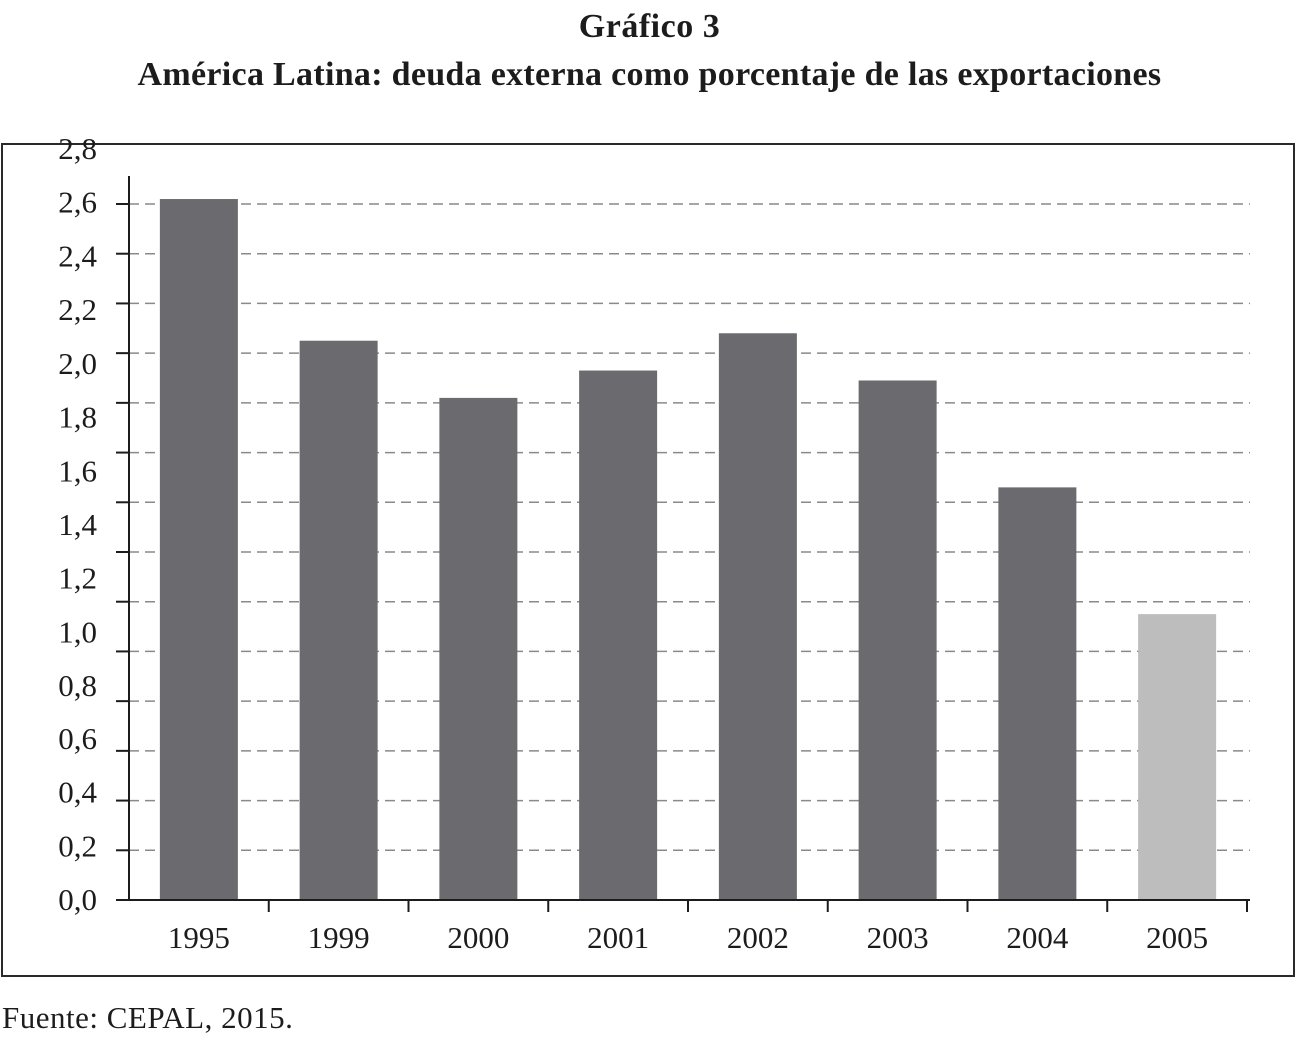 The image size is (1299, 1049). I want to click on bar-2000, so click(478, 648).